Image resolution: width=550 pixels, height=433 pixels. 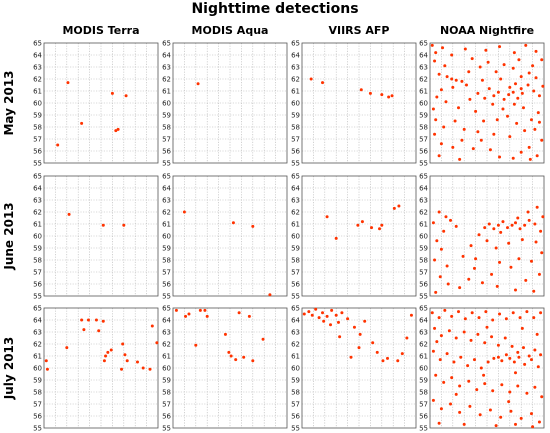 I want to click on chart-title: Nighttime detections, so click(x=274, y=9).